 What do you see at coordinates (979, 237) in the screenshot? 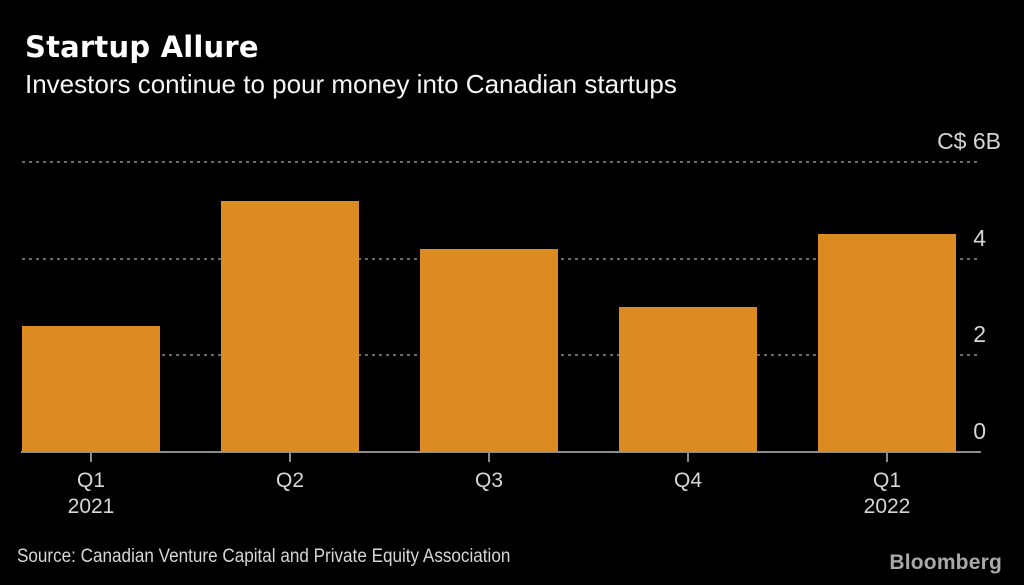
I see `y-axis-label-4: 4` at bounding box center [979, 237].